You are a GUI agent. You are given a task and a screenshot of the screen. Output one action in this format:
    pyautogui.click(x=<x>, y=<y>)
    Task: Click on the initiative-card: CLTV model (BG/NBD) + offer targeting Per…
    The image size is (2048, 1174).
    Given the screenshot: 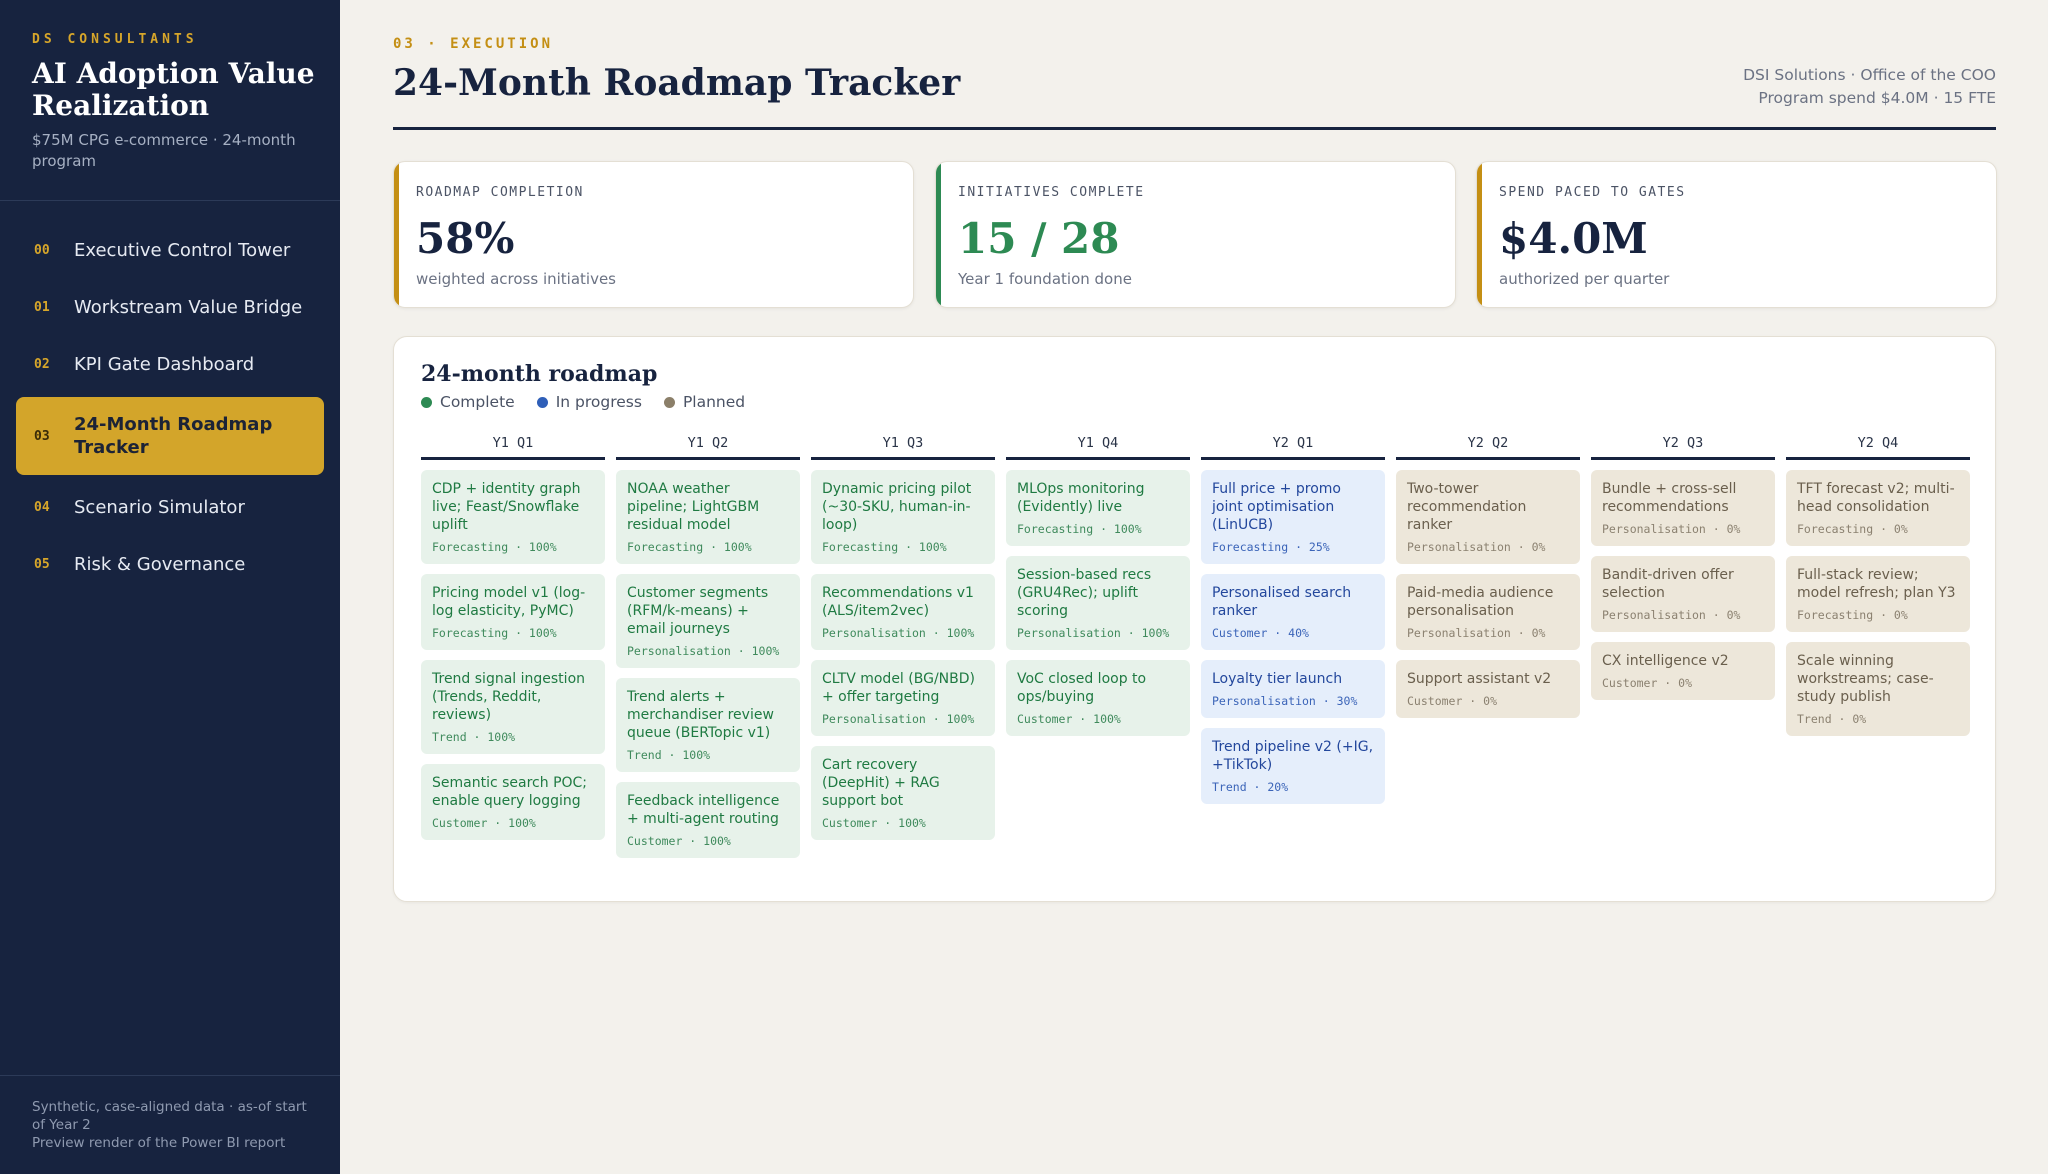 What is the action you would take?
    pyautogui.click(x=903, y=698)
    